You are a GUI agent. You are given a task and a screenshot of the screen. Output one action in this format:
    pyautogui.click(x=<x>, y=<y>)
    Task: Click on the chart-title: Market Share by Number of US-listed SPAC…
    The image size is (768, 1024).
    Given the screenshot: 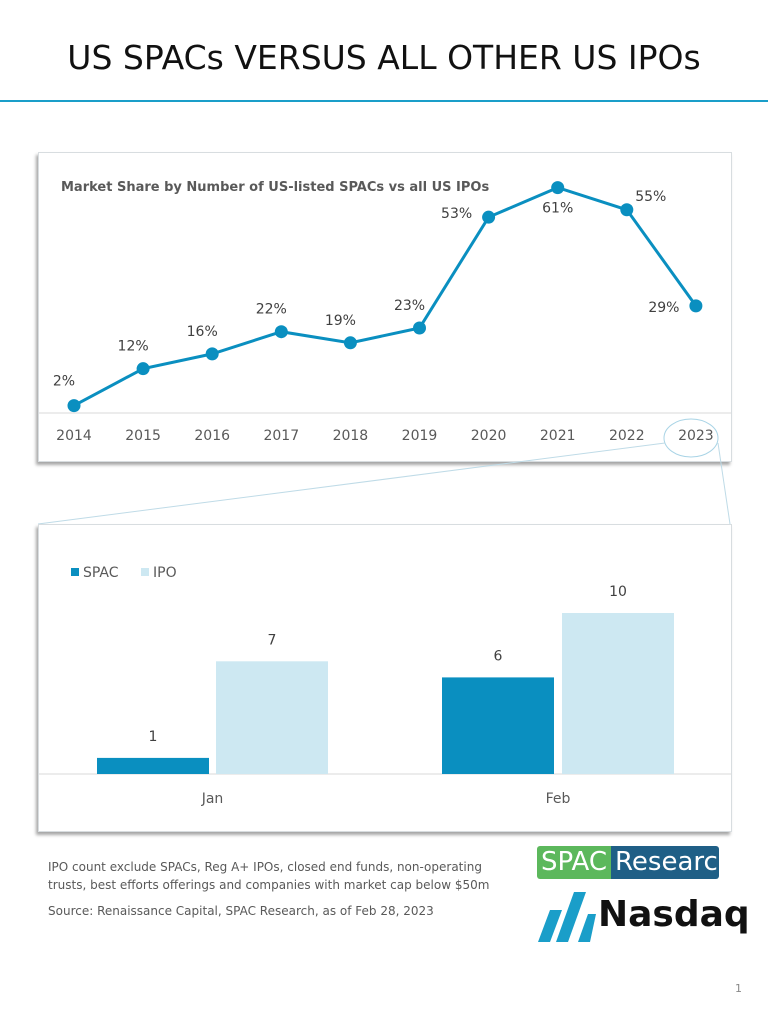 What is the action you would take?
    pyautogui.click(x=275, y=187)
    